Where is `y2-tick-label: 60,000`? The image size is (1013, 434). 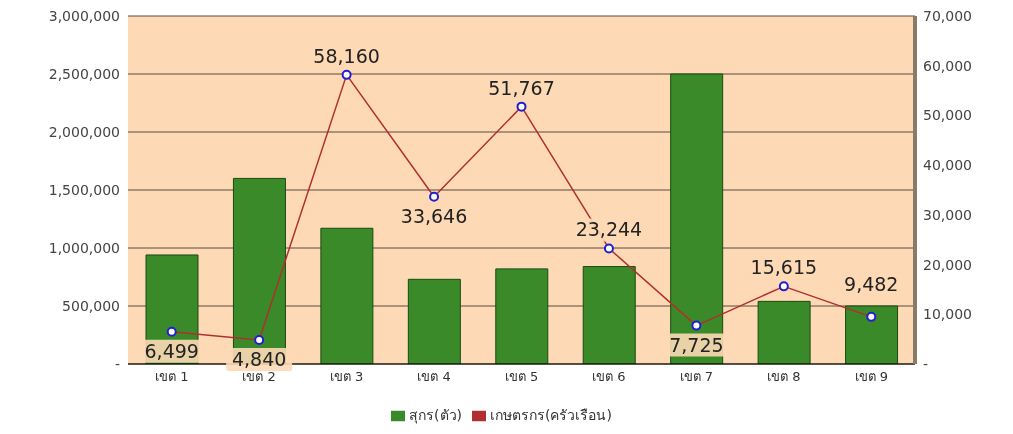 y2-tick-label: 60,000 is located at coordinates (947, 65).